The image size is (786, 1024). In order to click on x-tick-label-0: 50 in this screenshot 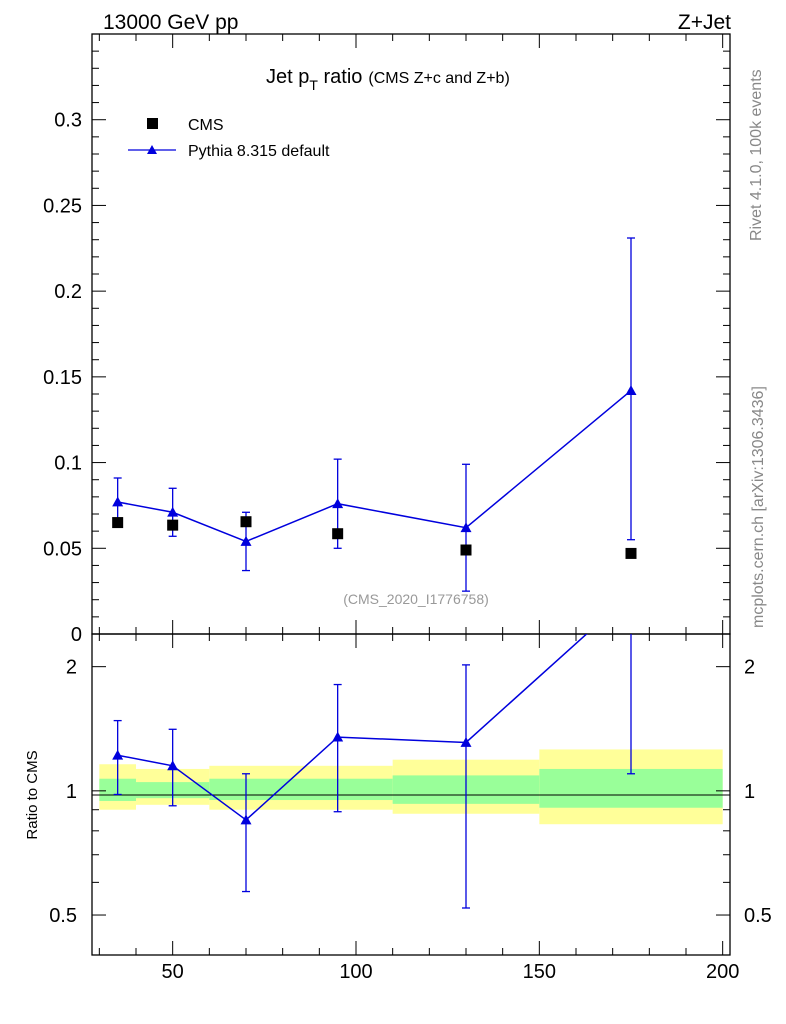, I will do `click(173, 972)`.